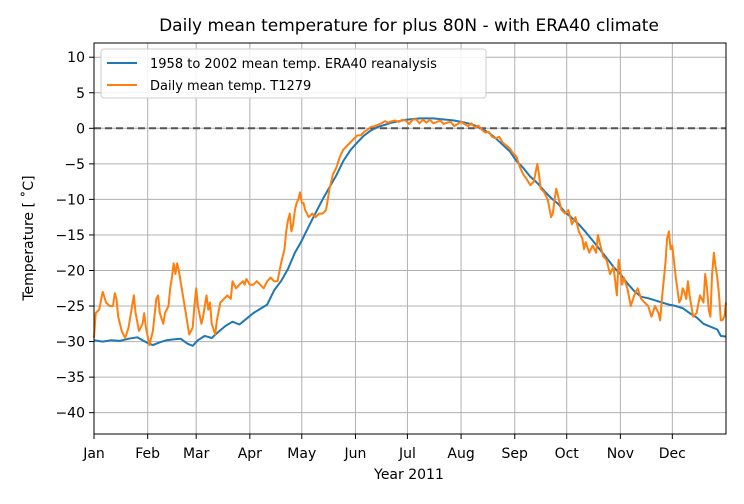 This screenshot has width=744, height=504. I want to click on y-axis: 10 5 0 −5 −10 −15 −20 −25 −30 −35 −40, so click(74, 236).